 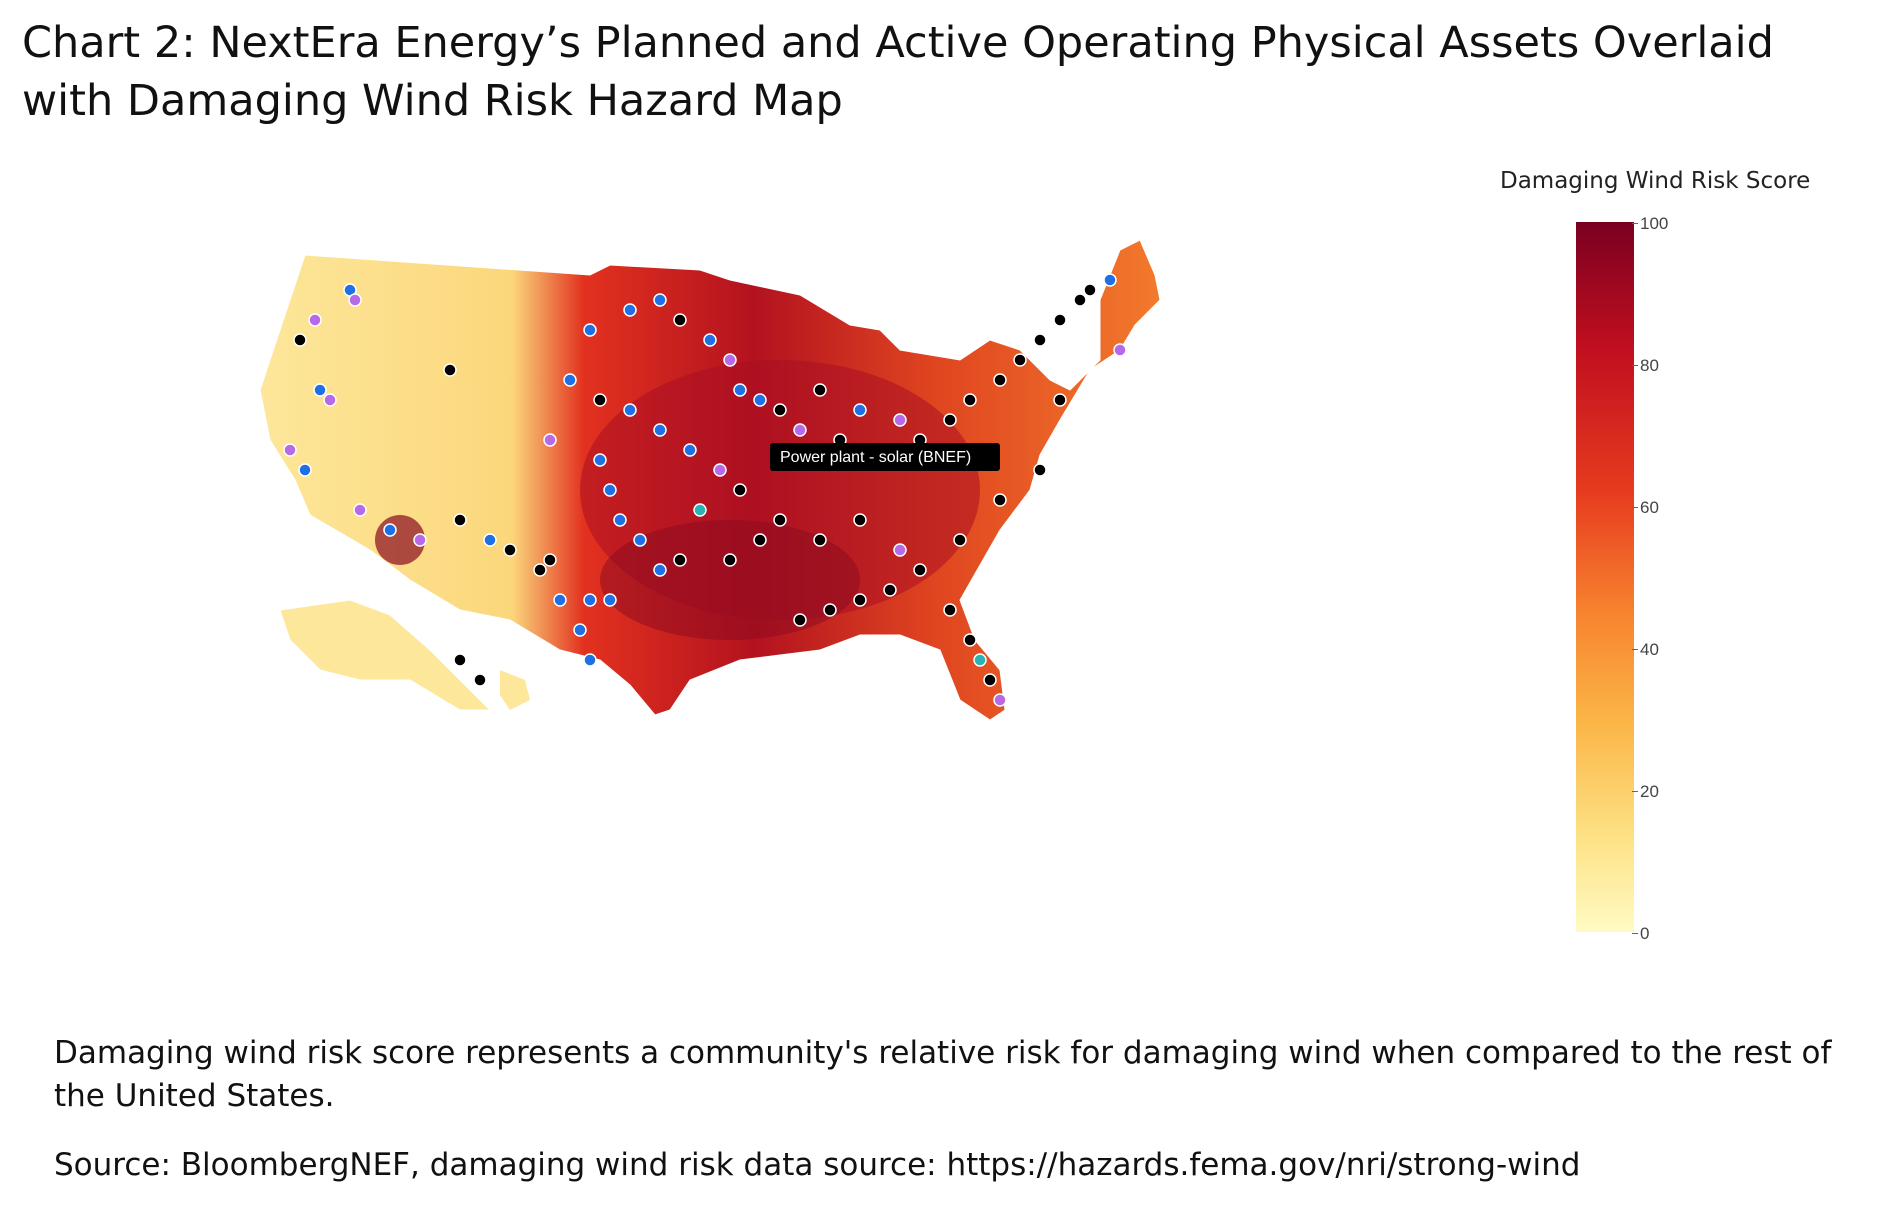 I want to click on tooltip-text: Power plant - solar (BNEF), so click(x=875, y=457).